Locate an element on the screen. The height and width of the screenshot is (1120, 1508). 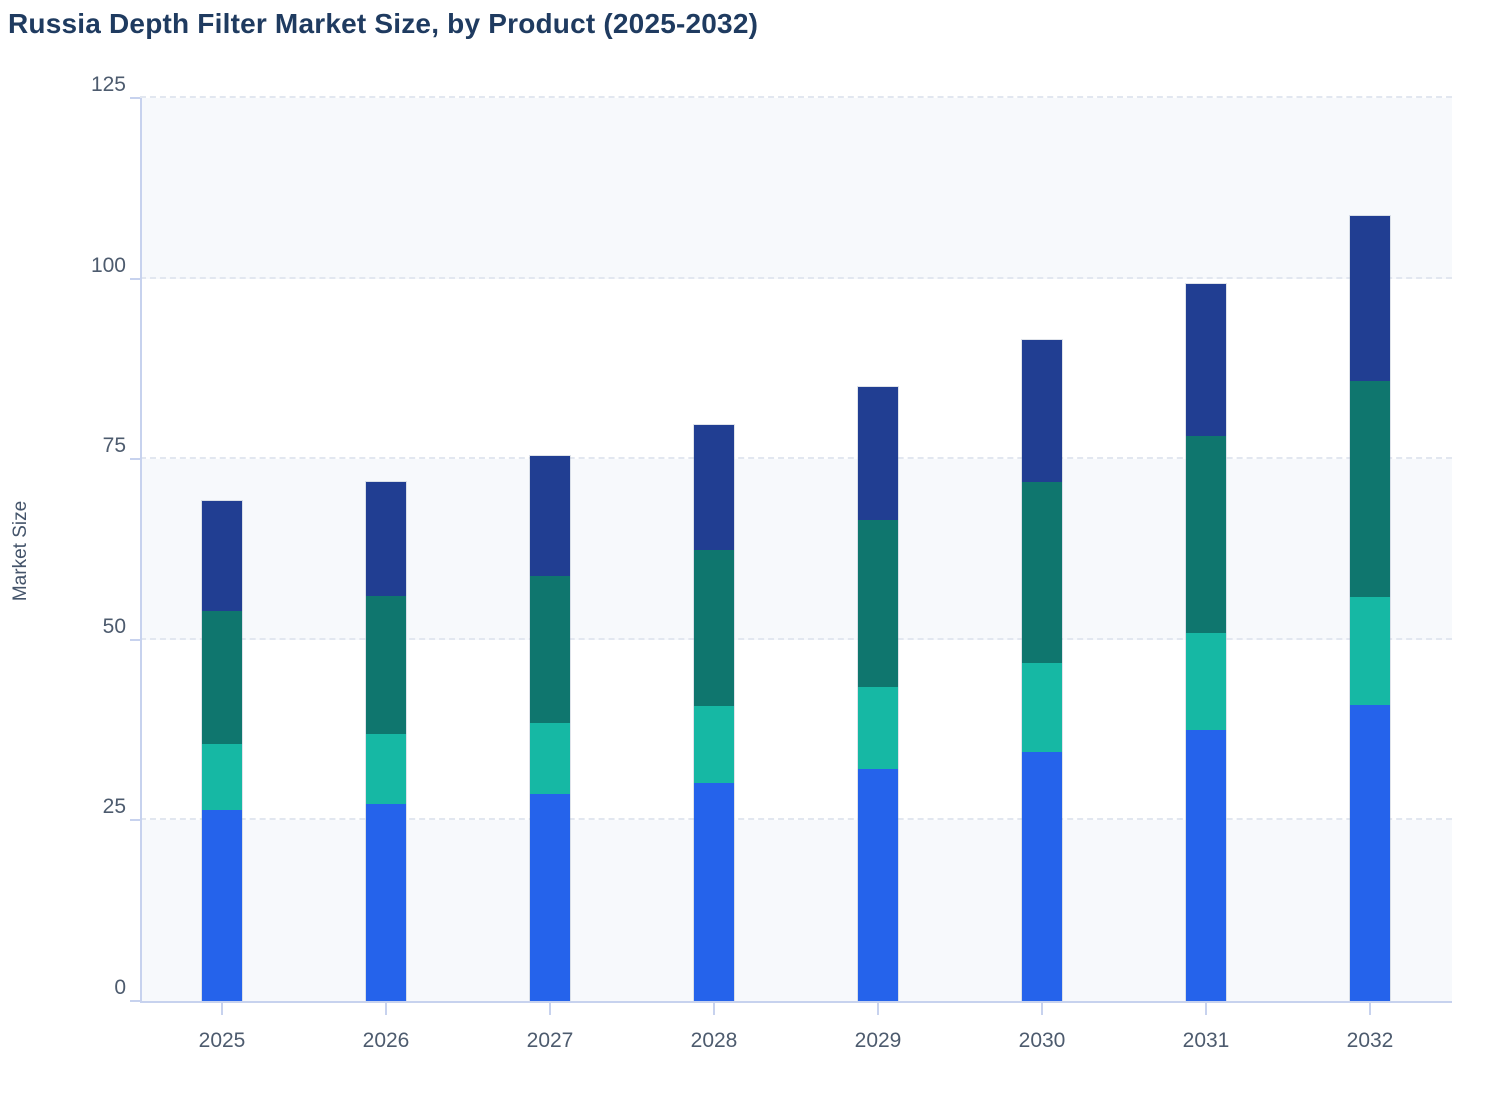
x-tick-label-2031: 2031 is located at coordinates (1206, 1040).